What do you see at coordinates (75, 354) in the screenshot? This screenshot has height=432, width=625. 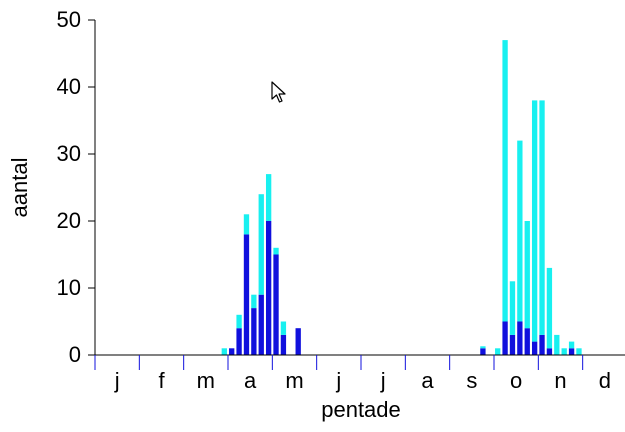 I see `y-tick-label: 0` at bounding box center [75, 354].